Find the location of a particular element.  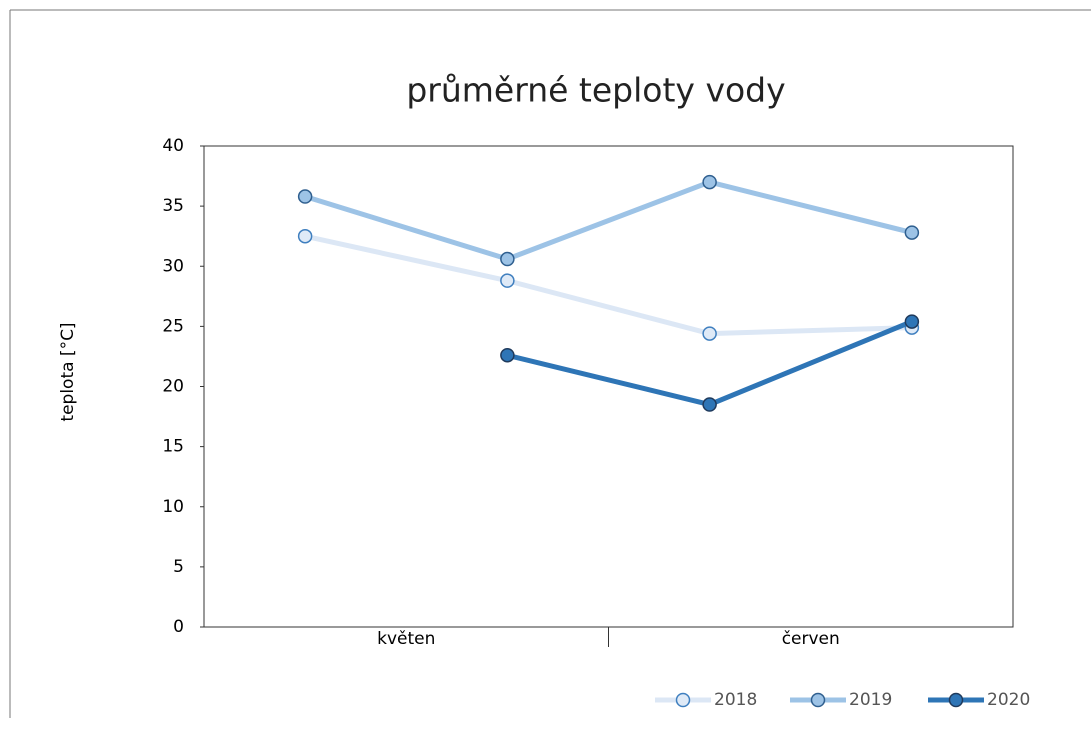

y-tick-label: 35 is located at coordinates (173, 206).